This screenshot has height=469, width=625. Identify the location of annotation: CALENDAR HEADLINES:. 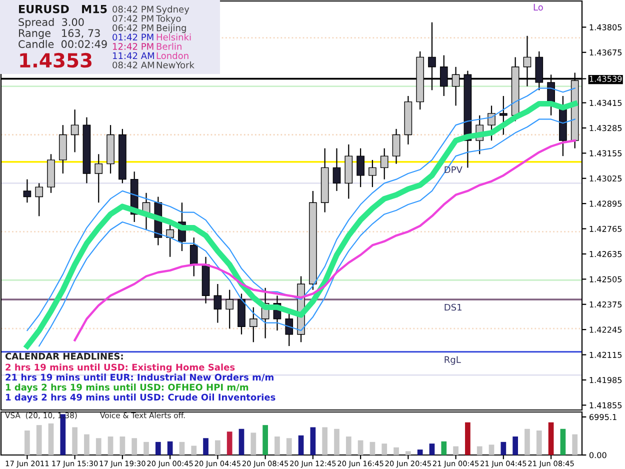
(64, 356).